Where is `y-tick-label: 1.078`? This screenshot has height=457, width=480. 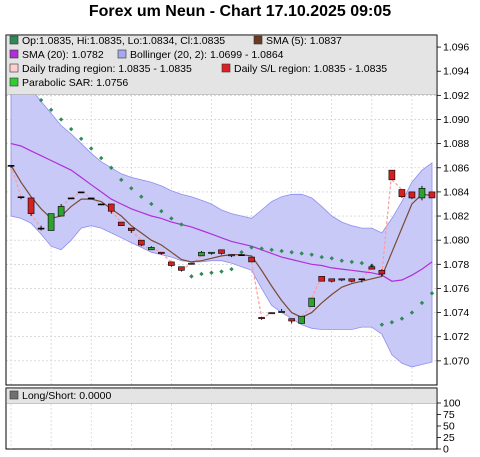 y-tick-label: 1.078 is located at coordinates (456, 265).